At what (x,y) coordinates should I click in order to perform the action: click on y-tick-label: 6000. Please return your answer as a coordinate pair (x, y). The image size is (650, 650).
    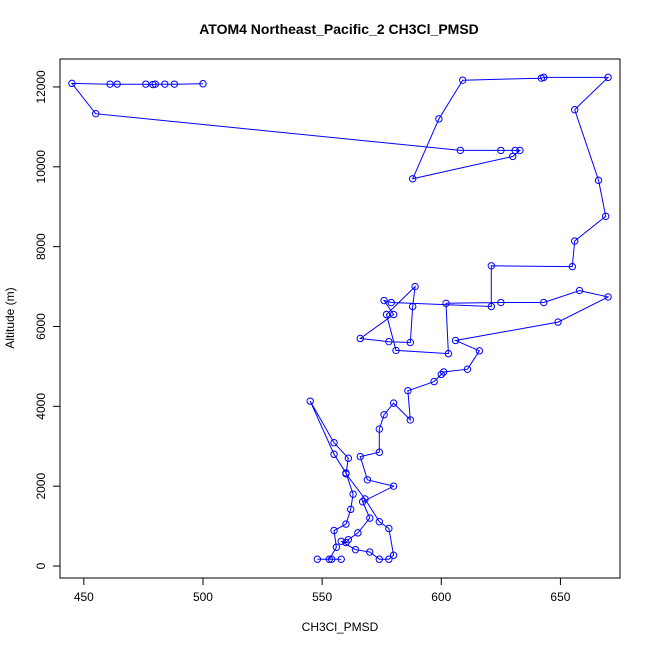
    Looking at the image, I should click on (41, 326).